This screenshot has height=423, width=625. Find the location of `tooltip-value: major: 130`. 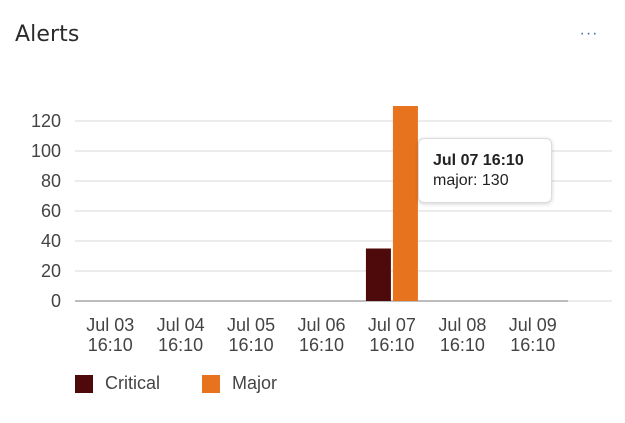

tooltip-value: major: 130 is located at coordinates (471, 180).